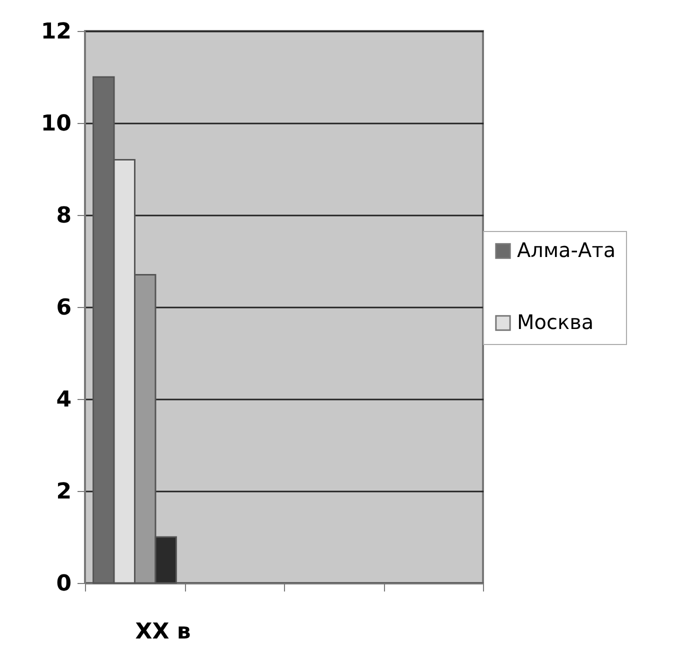 The image size is (694, 656). What do you see at coordinates (64, 492) in the screenshot?
I see `y-tick-label: 2` at bounding box center [64, 492].